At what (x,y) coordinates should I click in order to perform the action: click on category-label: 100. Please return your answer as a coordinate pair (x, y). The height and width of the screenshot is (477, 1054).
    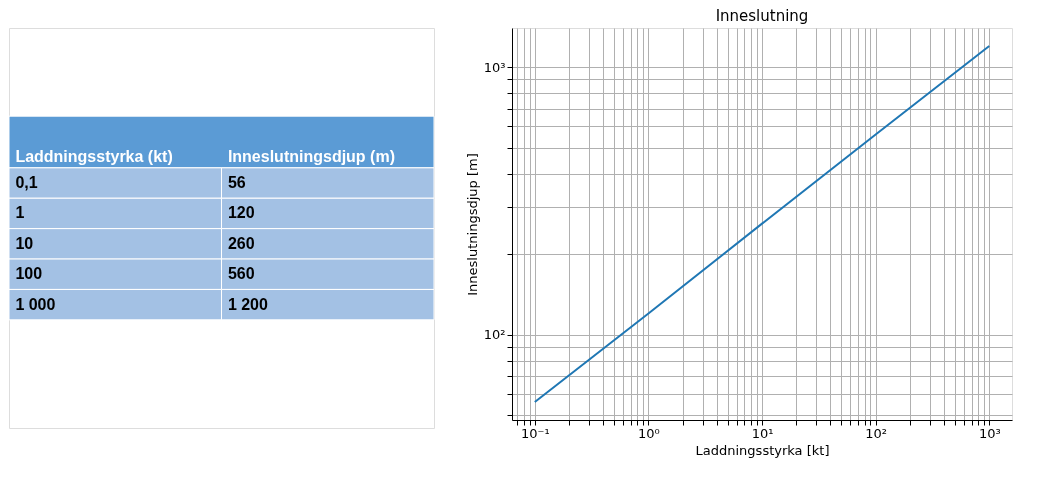
    Looking at the image, I should click on (29, 274).